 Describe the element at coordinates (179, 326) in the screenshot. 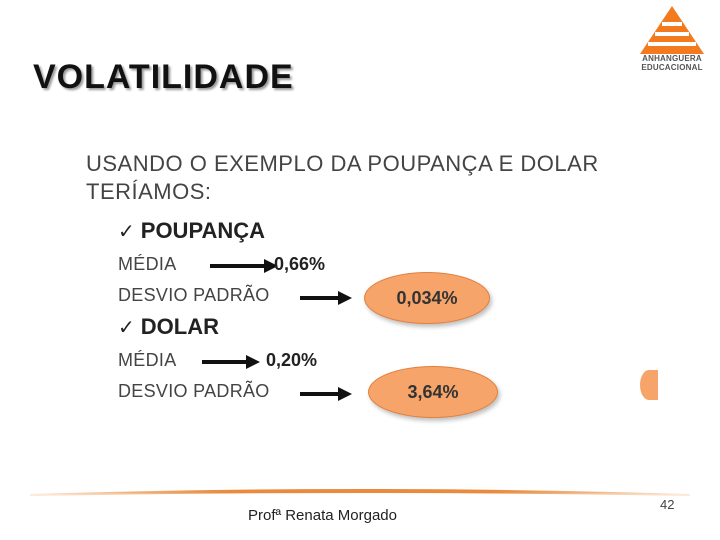

I see `section-heading-label: DOLAR` at that location.